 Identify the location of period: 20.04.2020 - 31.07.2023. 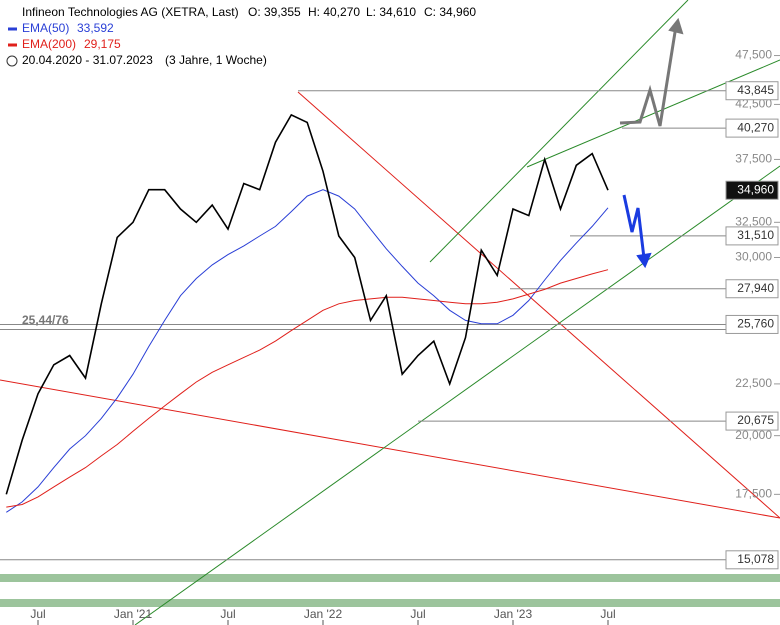
(87, 60).